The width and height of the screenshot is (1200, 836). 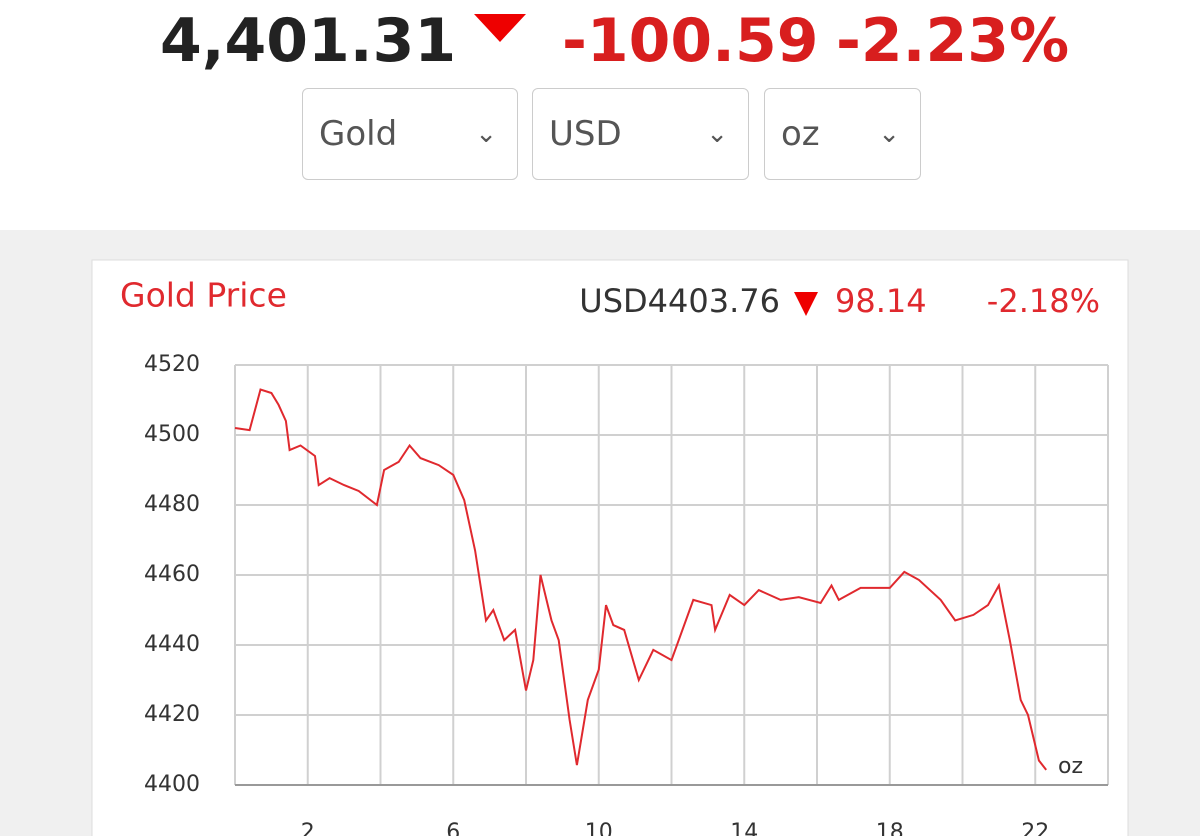 I want to click on y-tick-label: 4500, so click(x=172, y=434).